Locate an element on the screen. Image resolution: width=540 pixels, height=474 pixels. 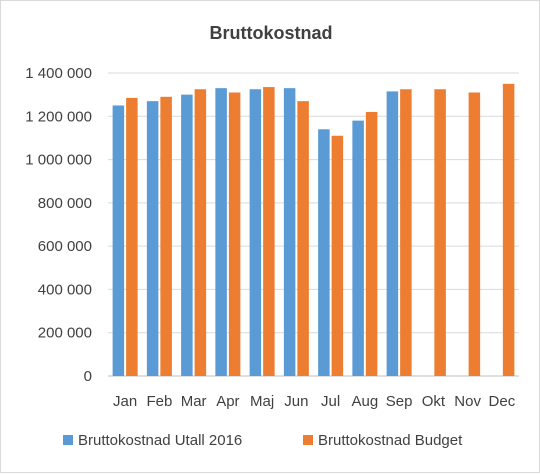
x-tick-label: Jul is located at coordinates (330, 401).